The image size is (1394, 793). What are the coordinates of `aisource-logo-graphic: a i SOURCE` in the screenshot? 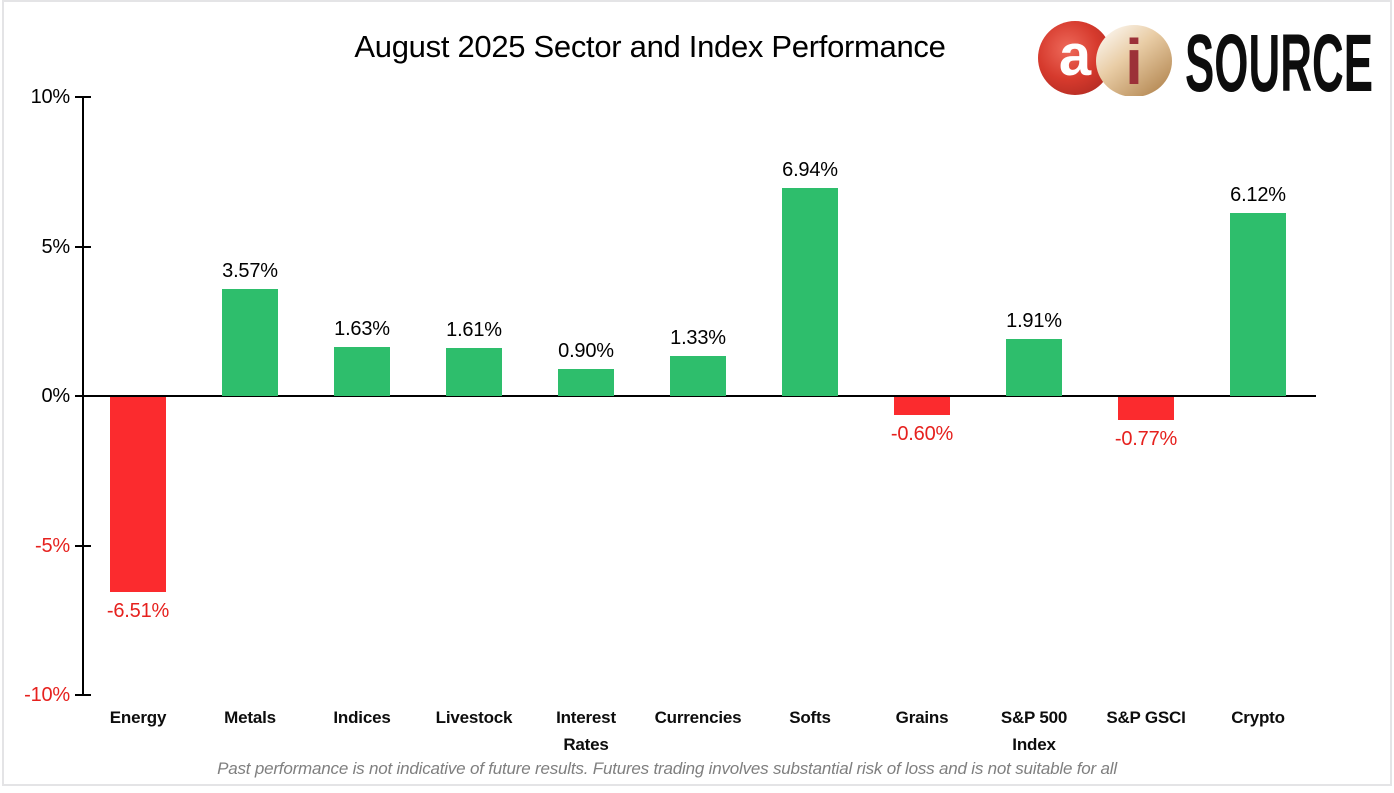 It's located at (1205, 63).